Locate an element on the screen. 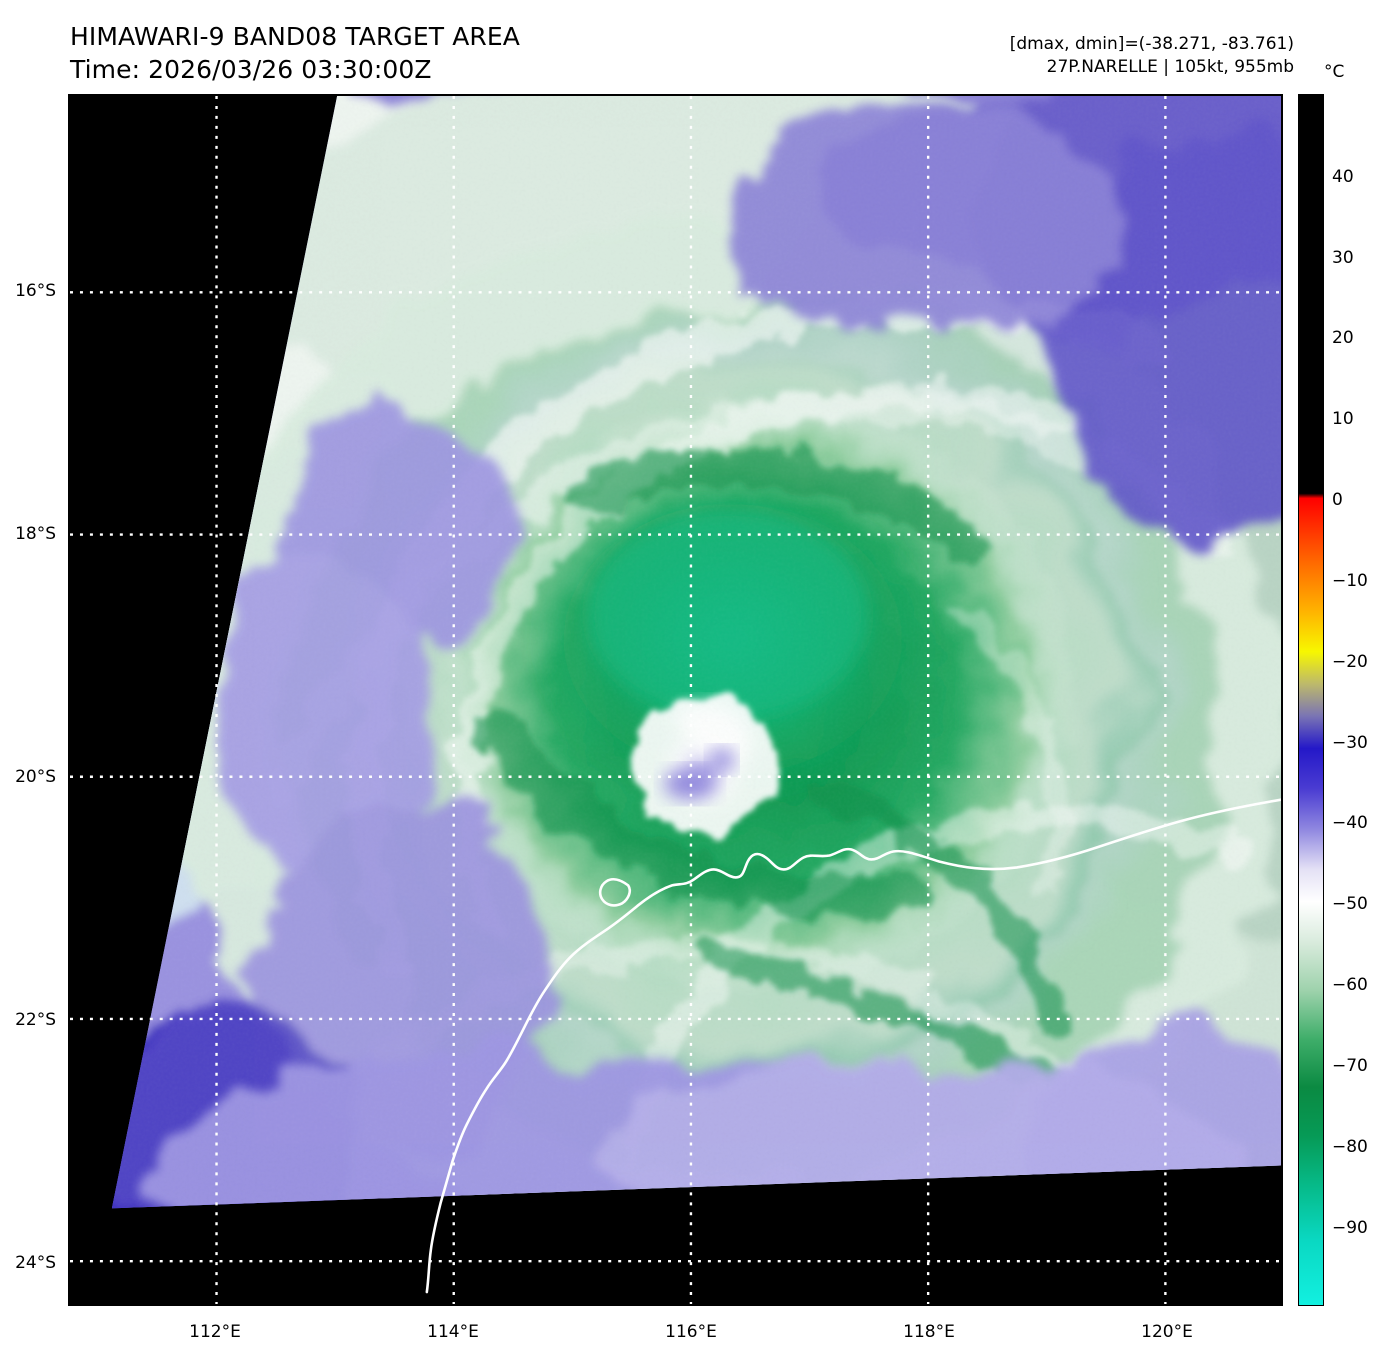  time-line: Time: 2026/03/26 03:30:00Z is located at coordinates (251, 69).